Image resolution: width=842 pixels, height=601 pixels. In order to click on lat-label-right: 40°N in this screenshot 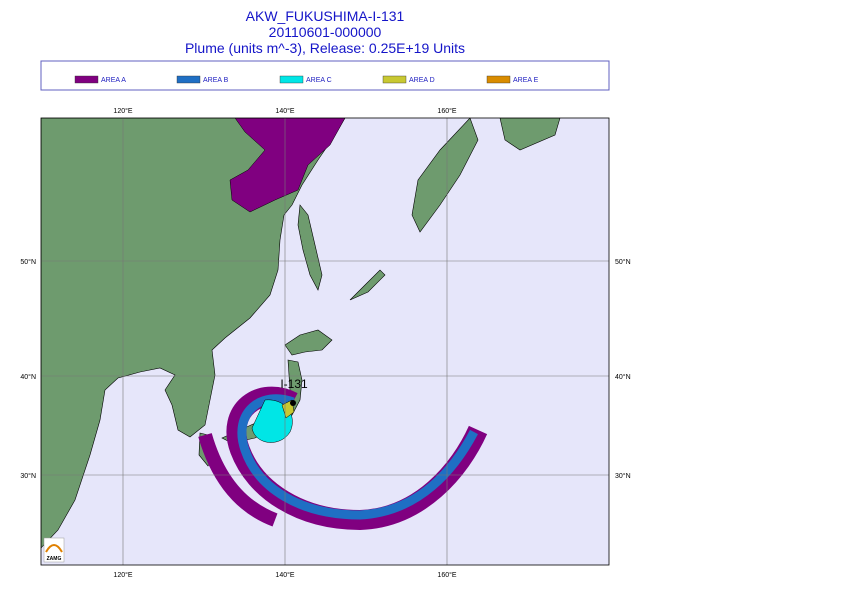, I will do `click(623, 377)`.